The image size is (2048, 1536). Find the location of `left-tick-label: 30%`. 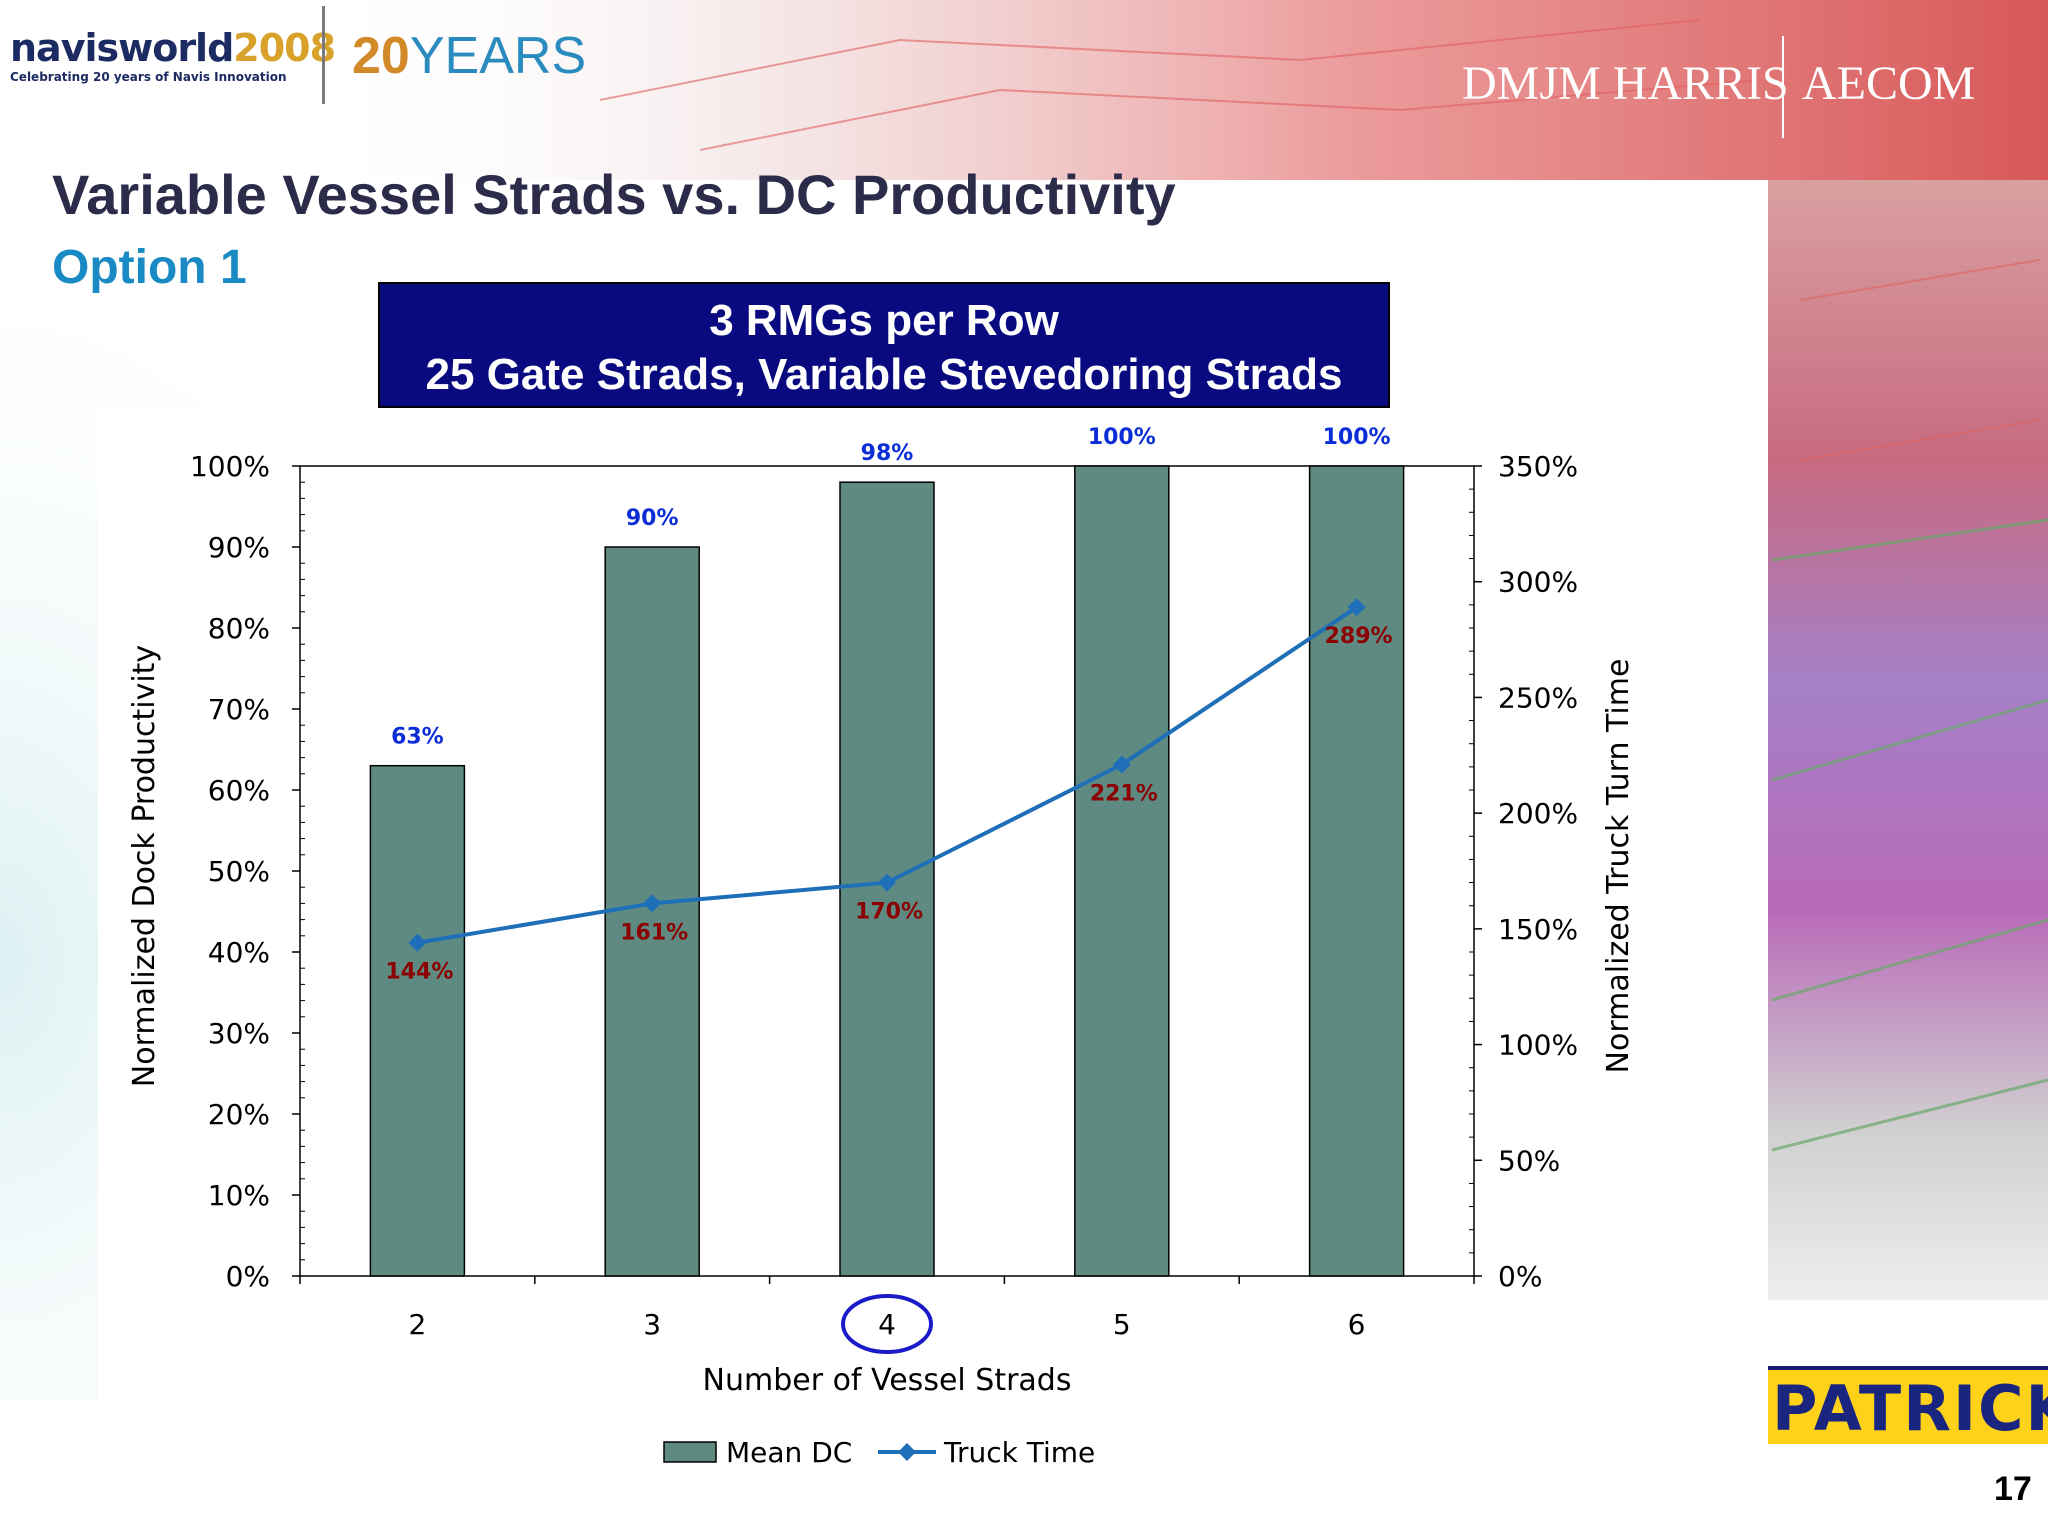

left-tick-label: 30% is located at coordinates (239, 1033).